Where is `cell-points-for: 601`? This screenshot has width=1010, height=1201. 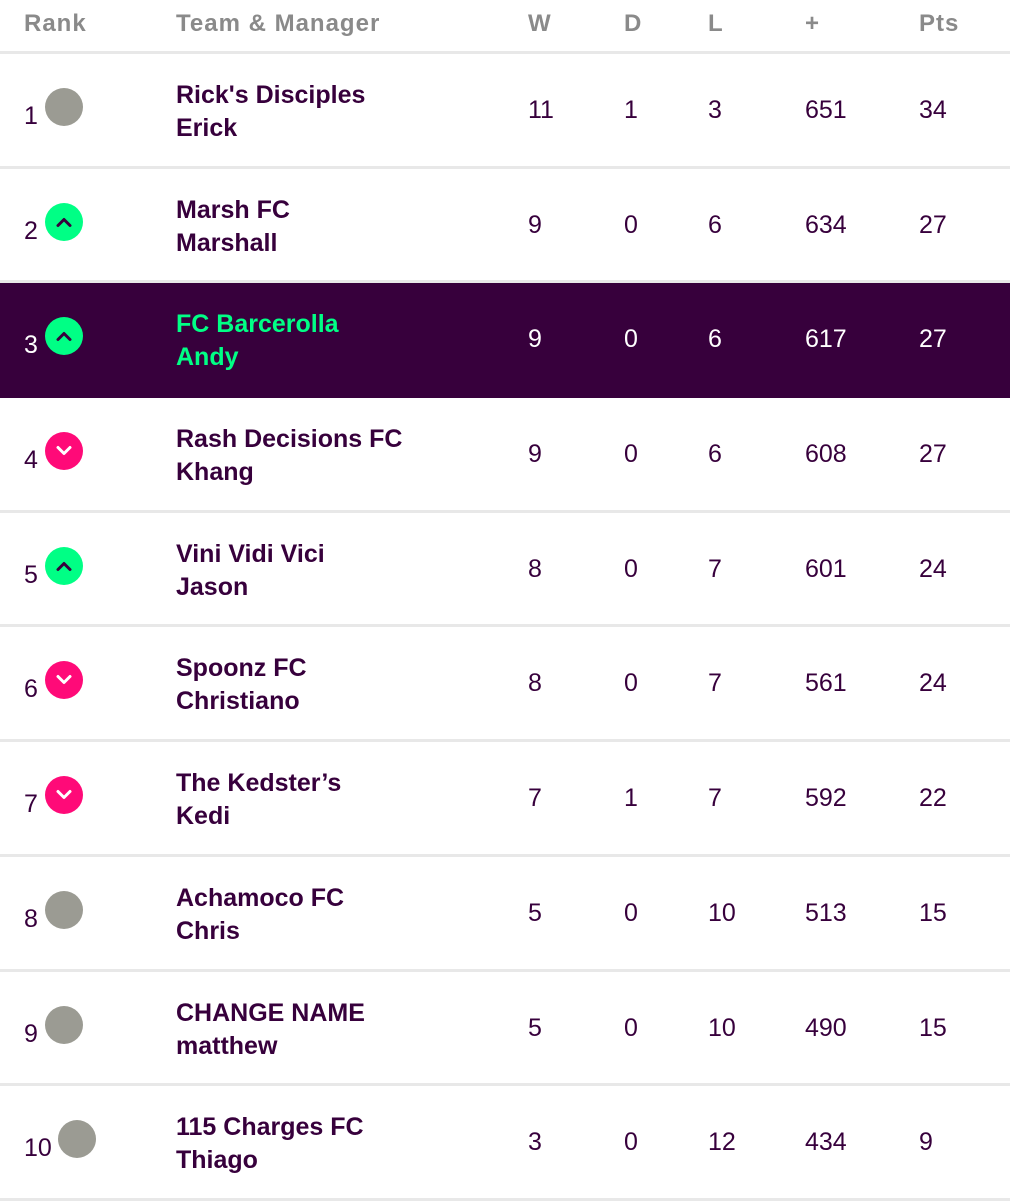
cell-points-for: 601 is located at coordinates (826, 568).